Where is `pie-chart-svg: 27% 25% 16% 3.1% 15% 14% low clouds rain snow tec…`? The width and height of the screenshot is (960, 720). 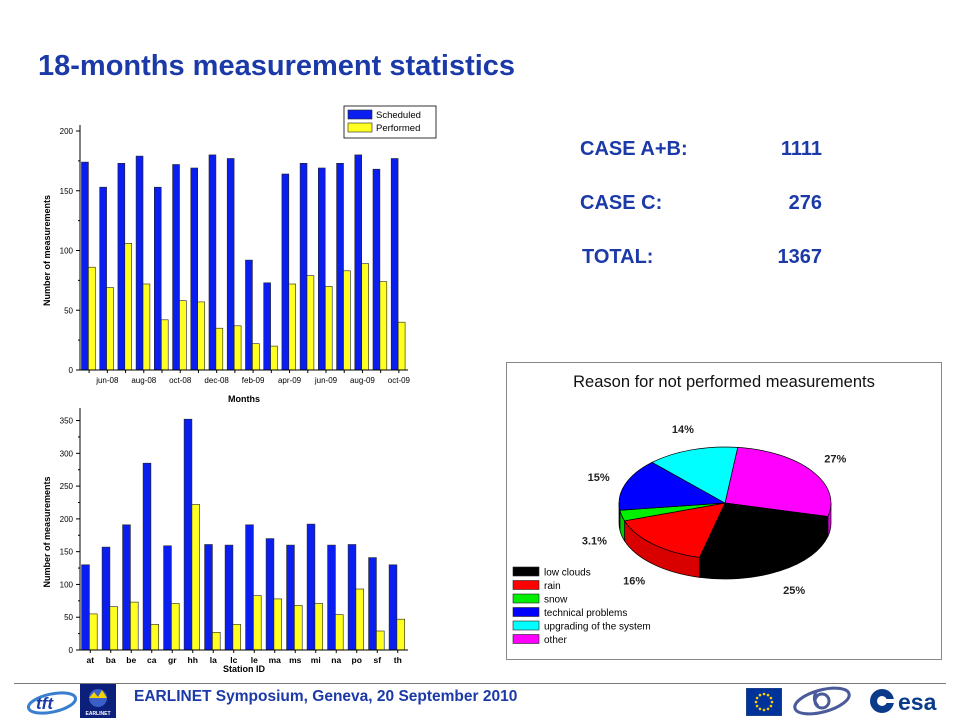
pie-chart-svg: 27% 25% 16% 3.1% 15% 14% low clouds rain snow tec… is located at coordinates (679, 535).